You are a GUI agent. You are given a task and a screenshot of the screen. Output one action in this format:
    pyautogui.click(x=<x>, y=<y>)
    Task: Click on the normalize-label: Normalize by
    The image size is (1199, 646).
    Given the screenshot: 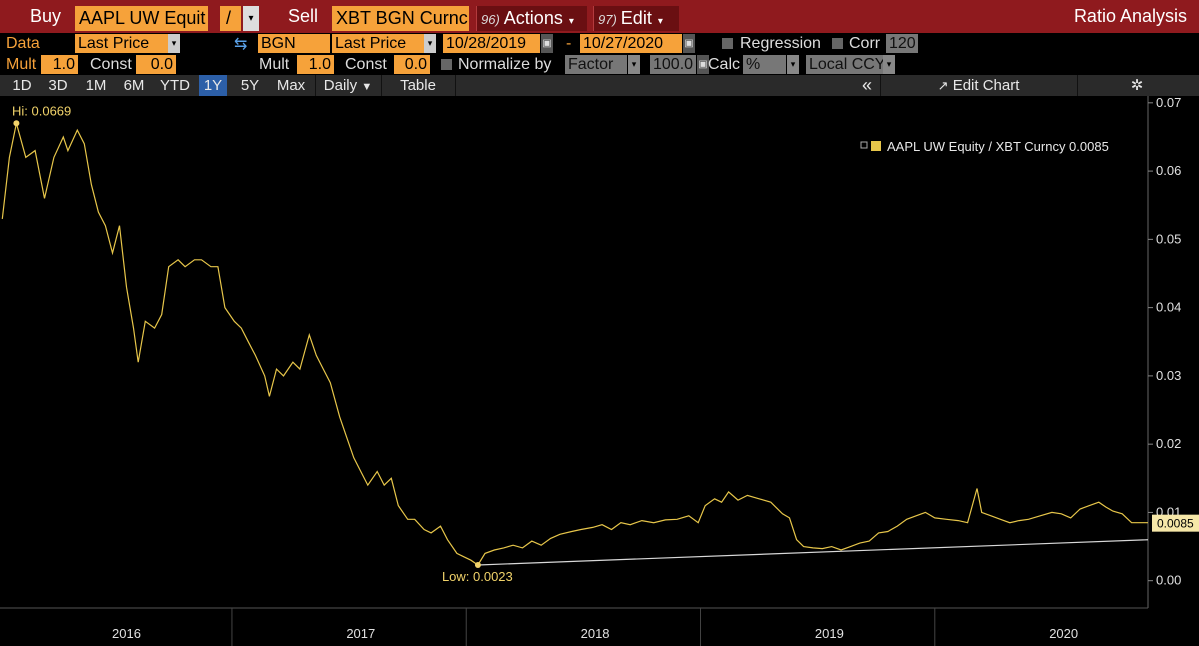 What is the action you would take?
    pyautogui.click(x=505, y=64)
    